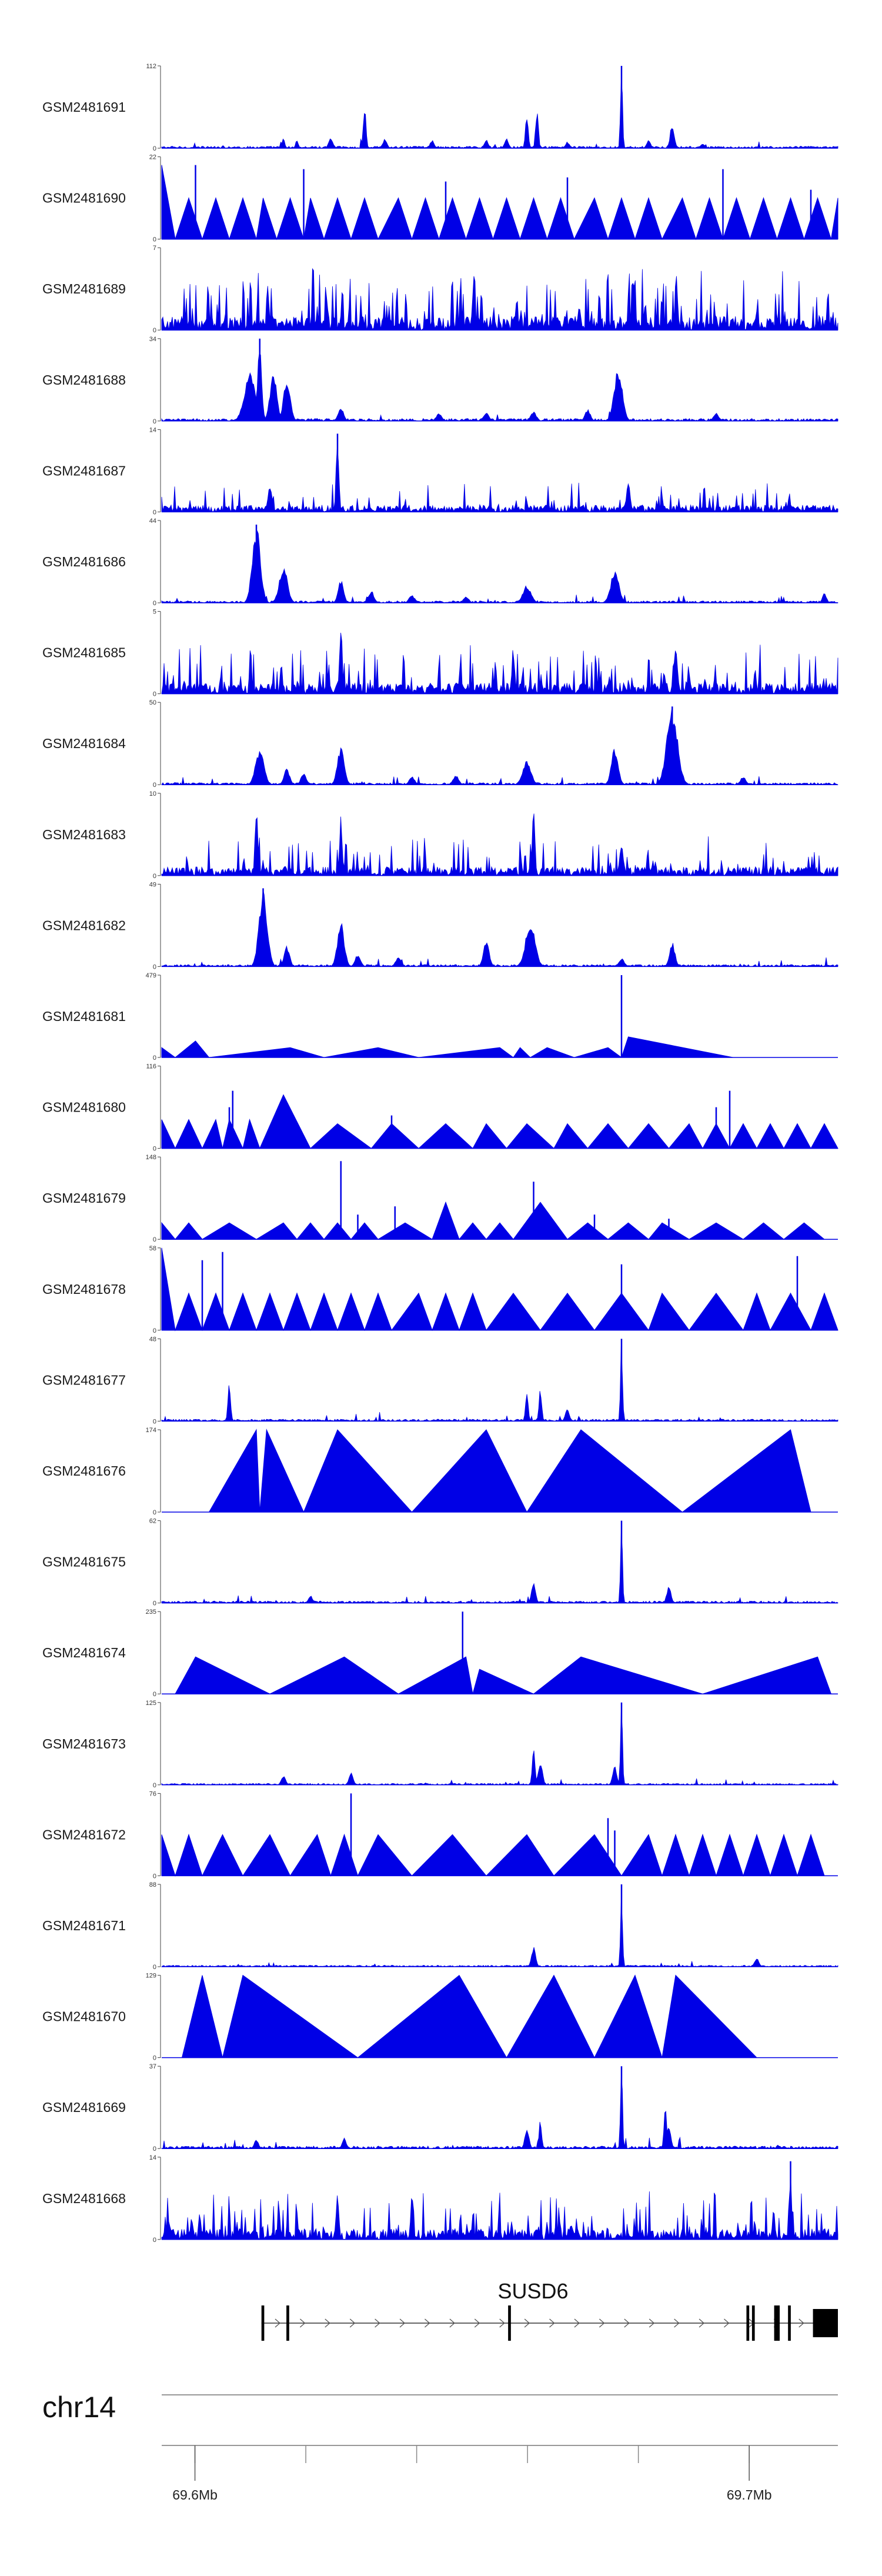  Describe the element at coordinates (440, 289) in the screenshot. I see `track-GSM2481689: GSM2481689 7 0` at that location.